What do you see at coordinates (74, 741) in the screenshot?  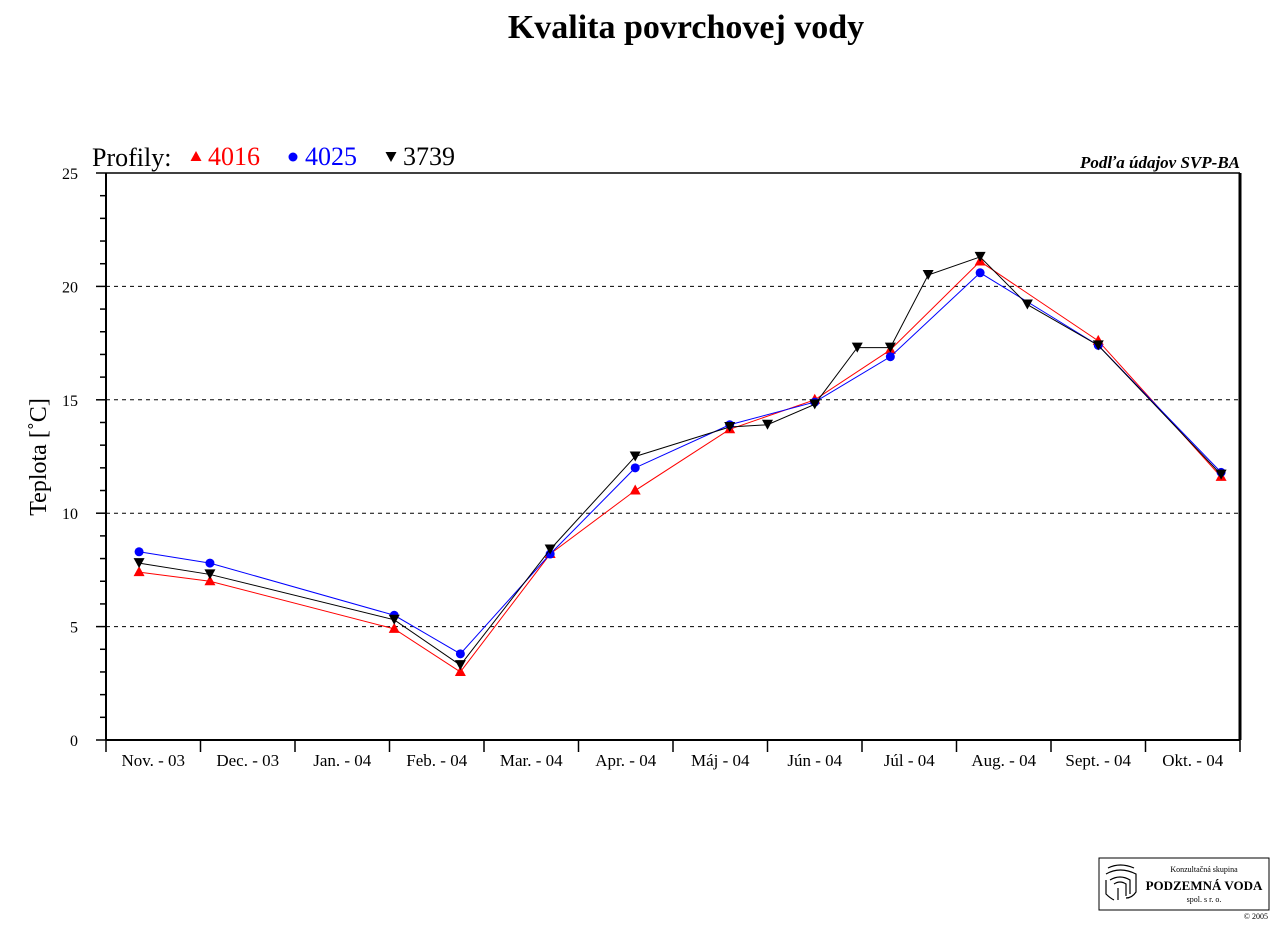 I see `y-tick-label: 0` at bounding box center [74, 741].